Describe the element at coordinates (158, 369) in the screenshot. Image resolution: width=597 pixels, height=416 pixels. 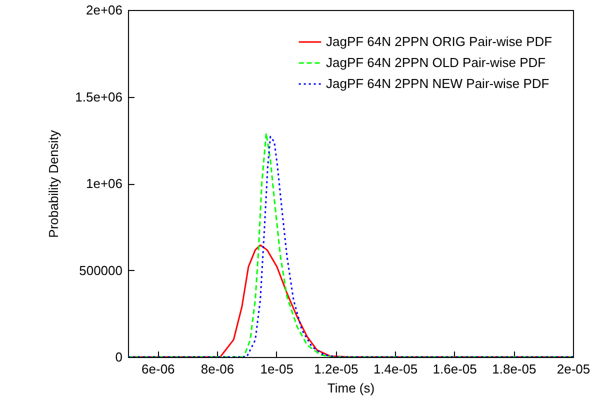
I see `x-tick-label: 6e-06` at that location.